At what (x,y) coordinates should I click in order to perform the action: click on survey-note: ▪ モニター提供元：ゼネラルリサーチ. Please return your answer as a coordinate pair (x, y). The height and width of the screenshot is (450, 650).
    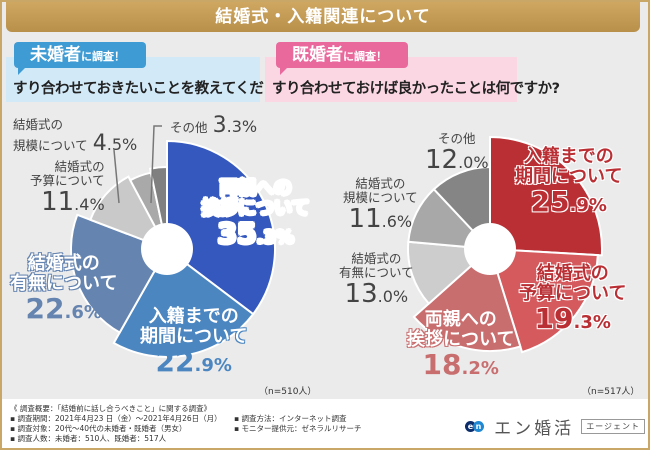
    Looking at the image, I should click on (298, 428).